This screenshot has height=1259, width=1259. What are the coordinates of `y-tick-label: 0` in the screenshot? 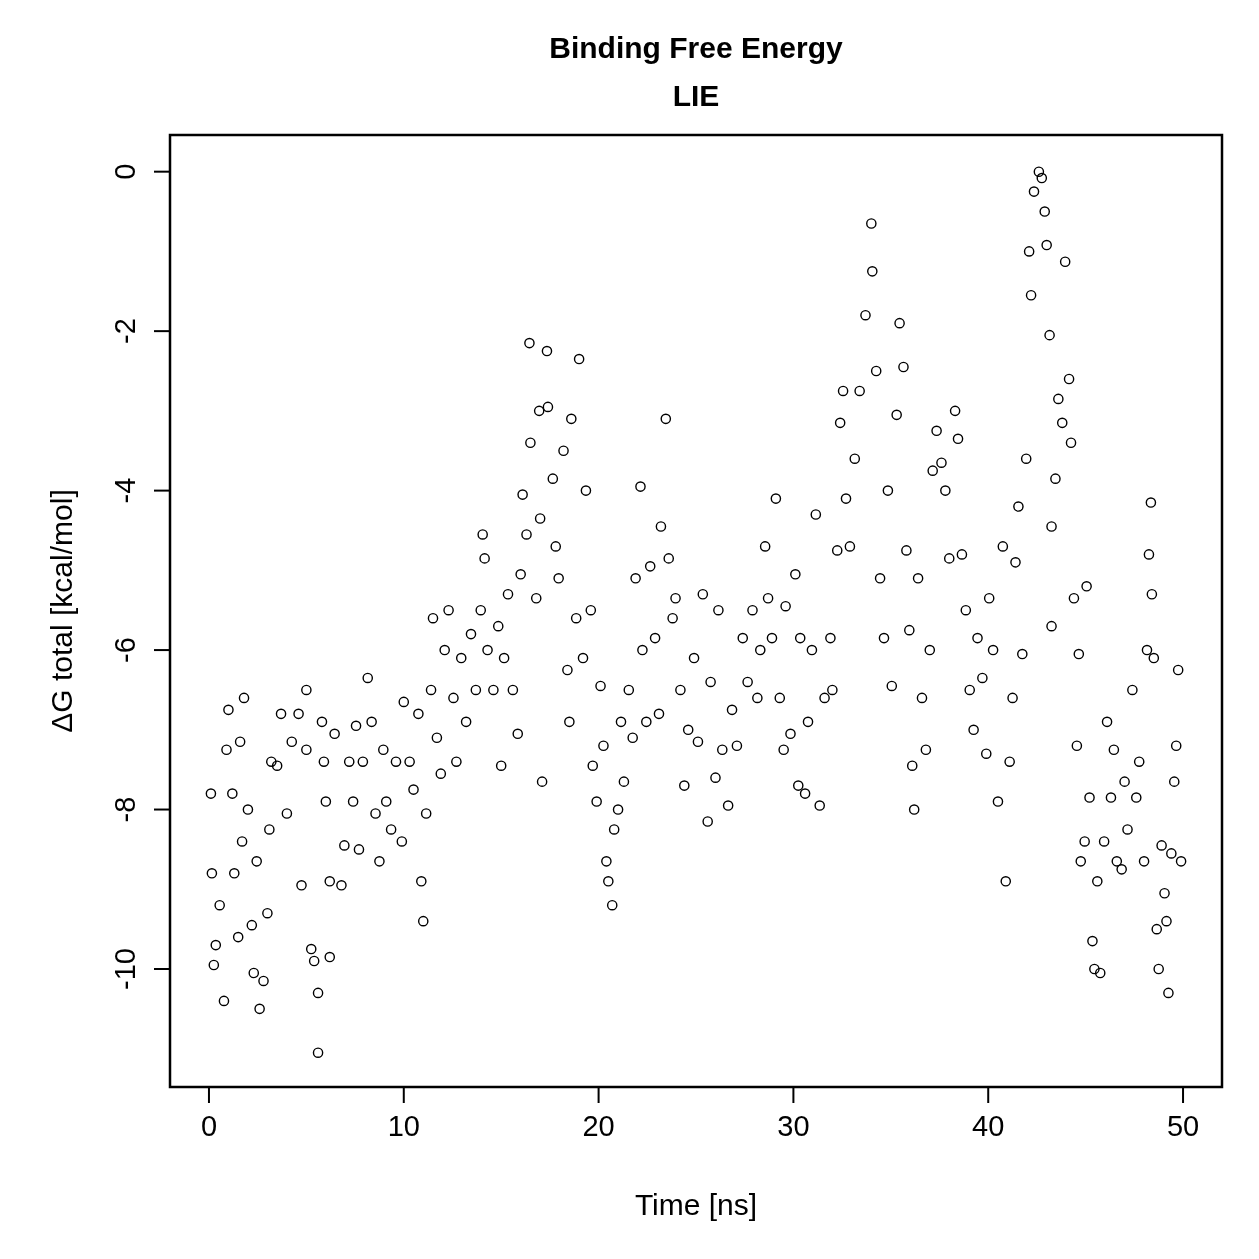 It's located at (125, 171).